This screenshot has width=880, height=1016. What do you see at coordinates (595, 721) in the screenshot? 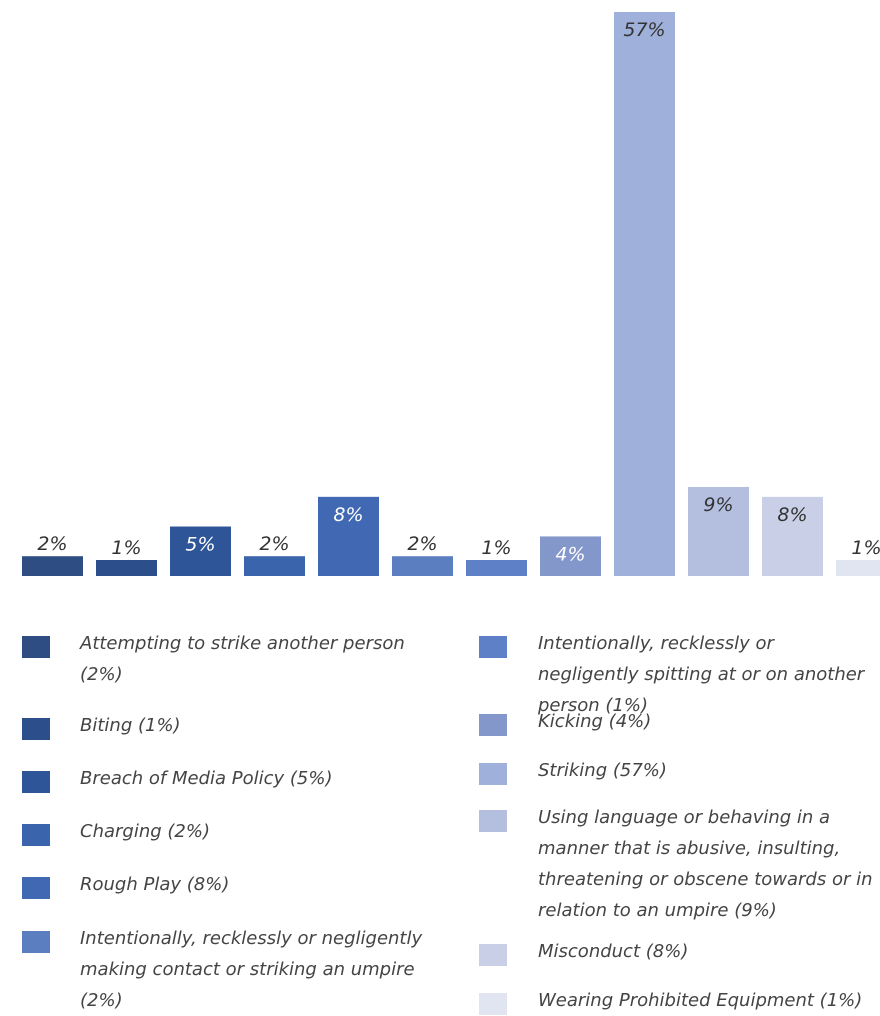
I see `legend-label: Kicking (4%)` at bounding box center [595, 721].